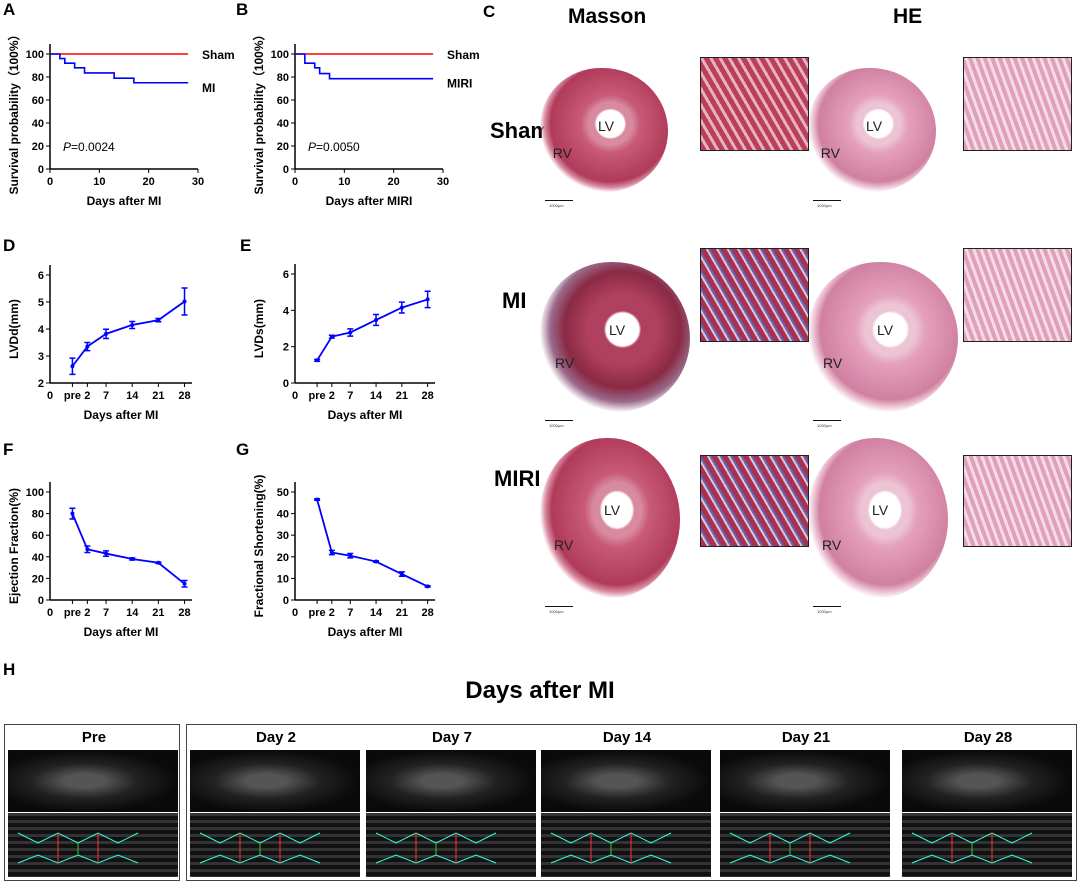 The width and height of the screenshot is (1080, 882). What do you see at coordinates (443, 182) in the screenshot?
I see `x-tick-label: 30` at bounding box center [443, 182].